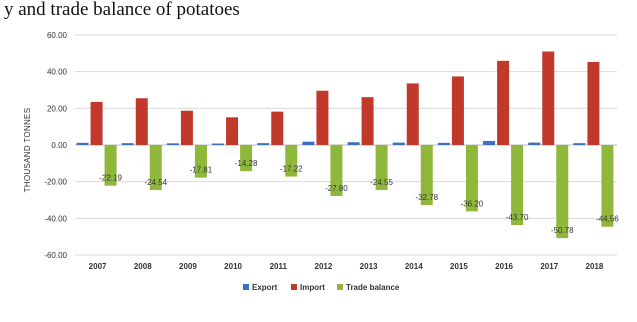  I want to click on data-label: -43.70, so click(517, 217).